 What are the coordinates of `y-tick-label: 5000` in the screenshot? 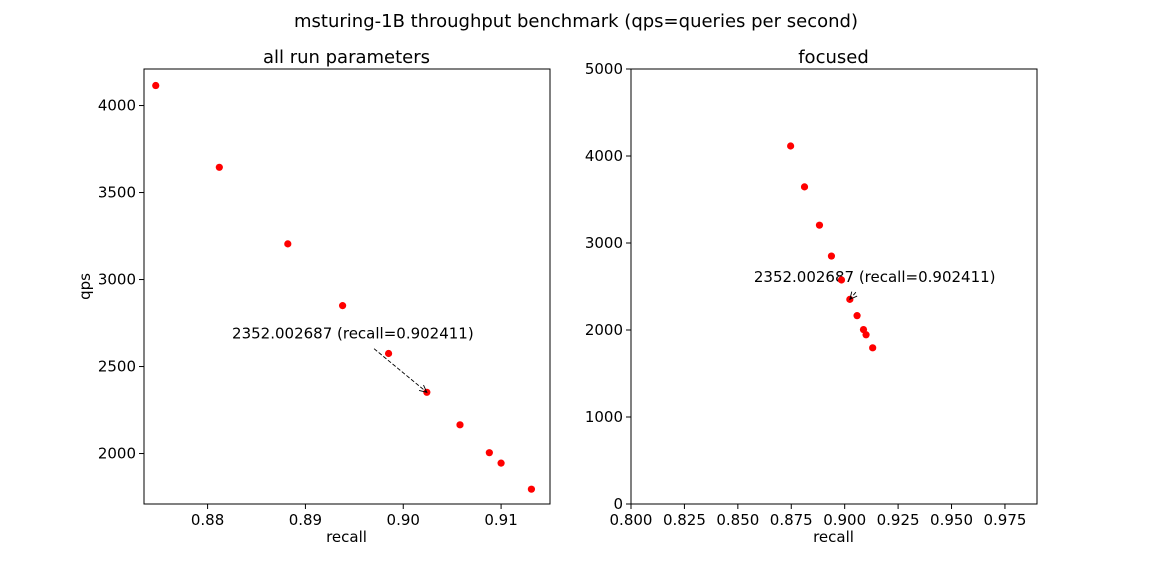 It's located at (604, 69).